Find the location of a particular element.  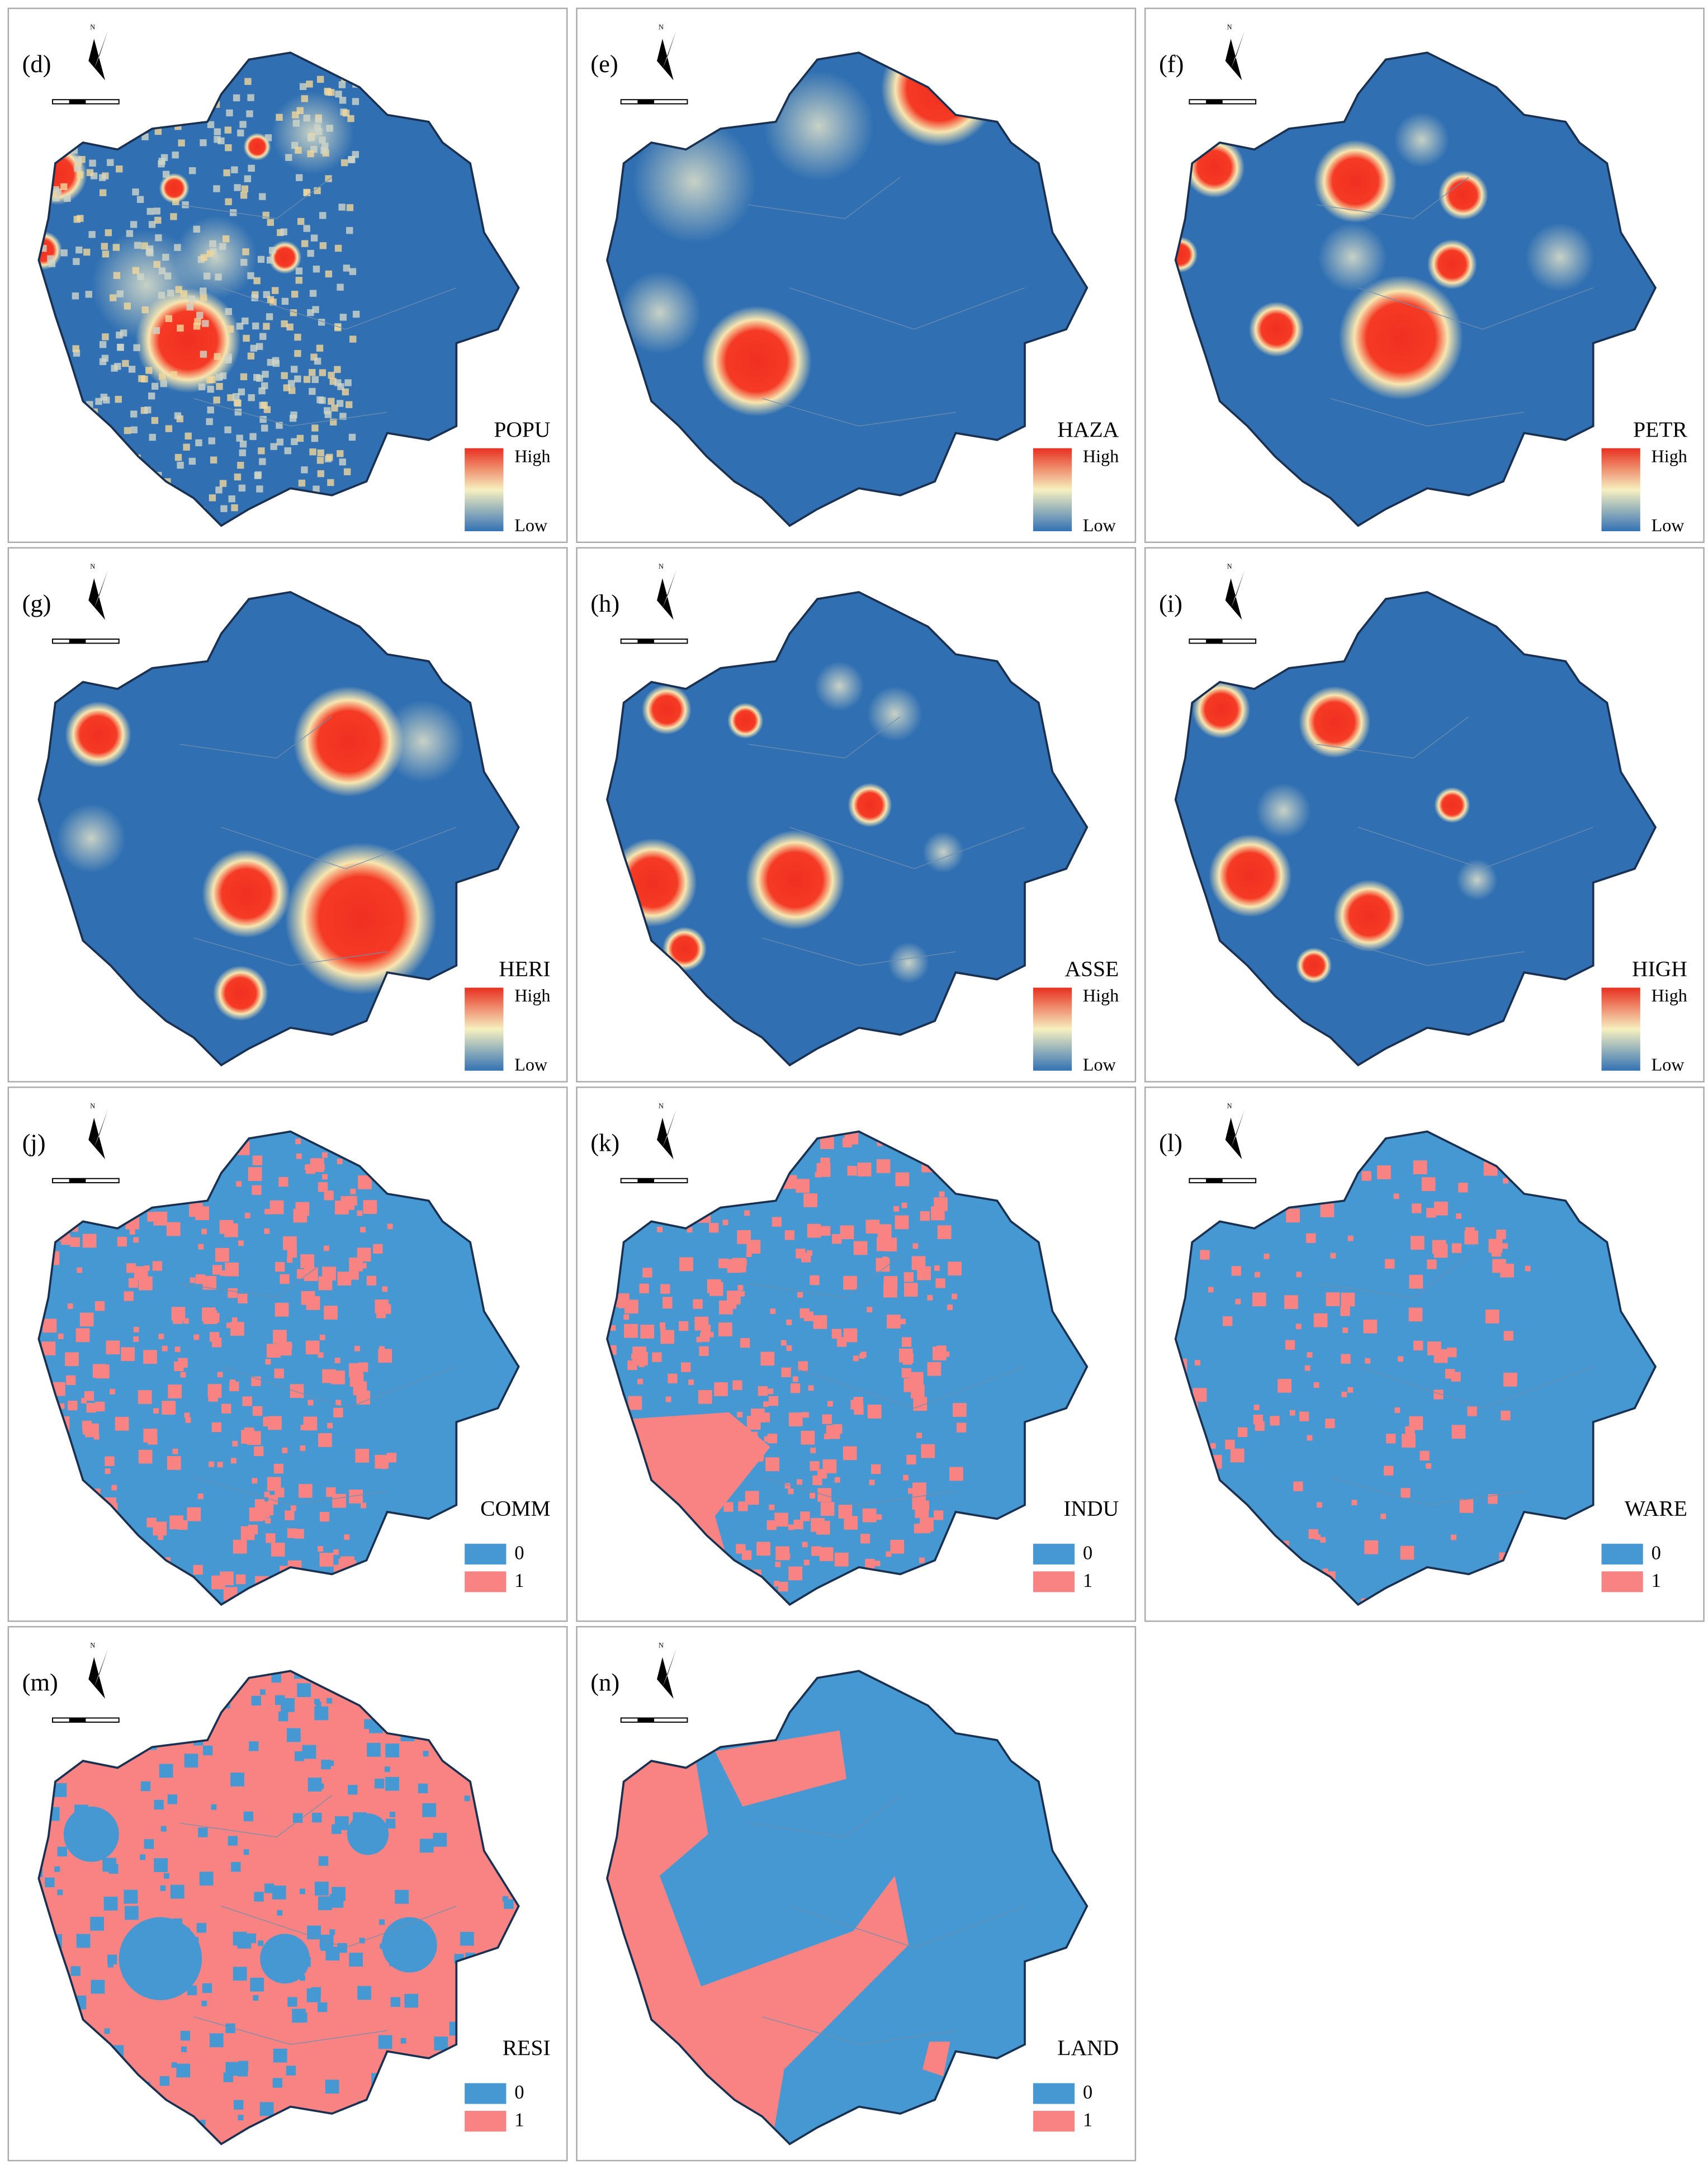

north-arrow is located at coordinates (98, 595).